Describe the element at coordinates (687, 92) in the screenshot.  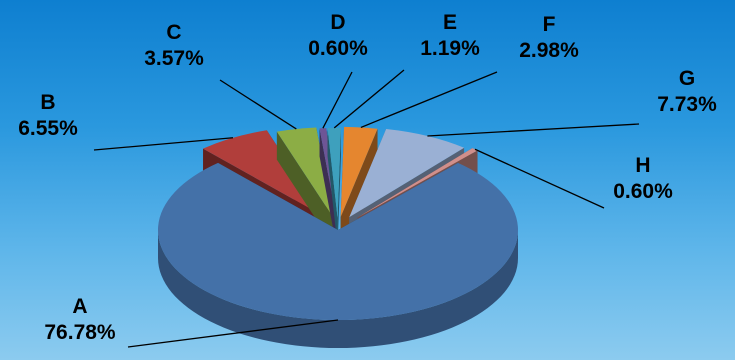
I see `data-label-g: G 7.73%` at that location.